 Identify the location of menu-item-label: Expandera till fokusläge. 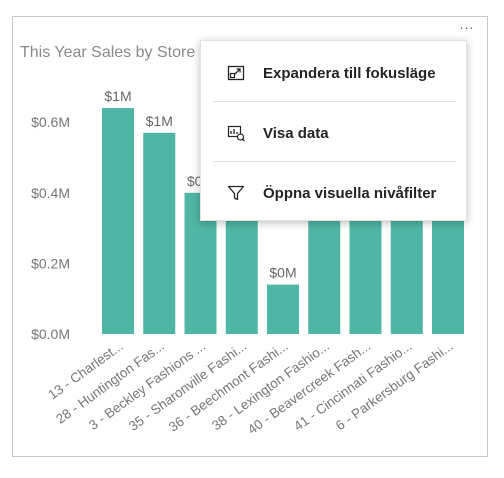
(349, 73).